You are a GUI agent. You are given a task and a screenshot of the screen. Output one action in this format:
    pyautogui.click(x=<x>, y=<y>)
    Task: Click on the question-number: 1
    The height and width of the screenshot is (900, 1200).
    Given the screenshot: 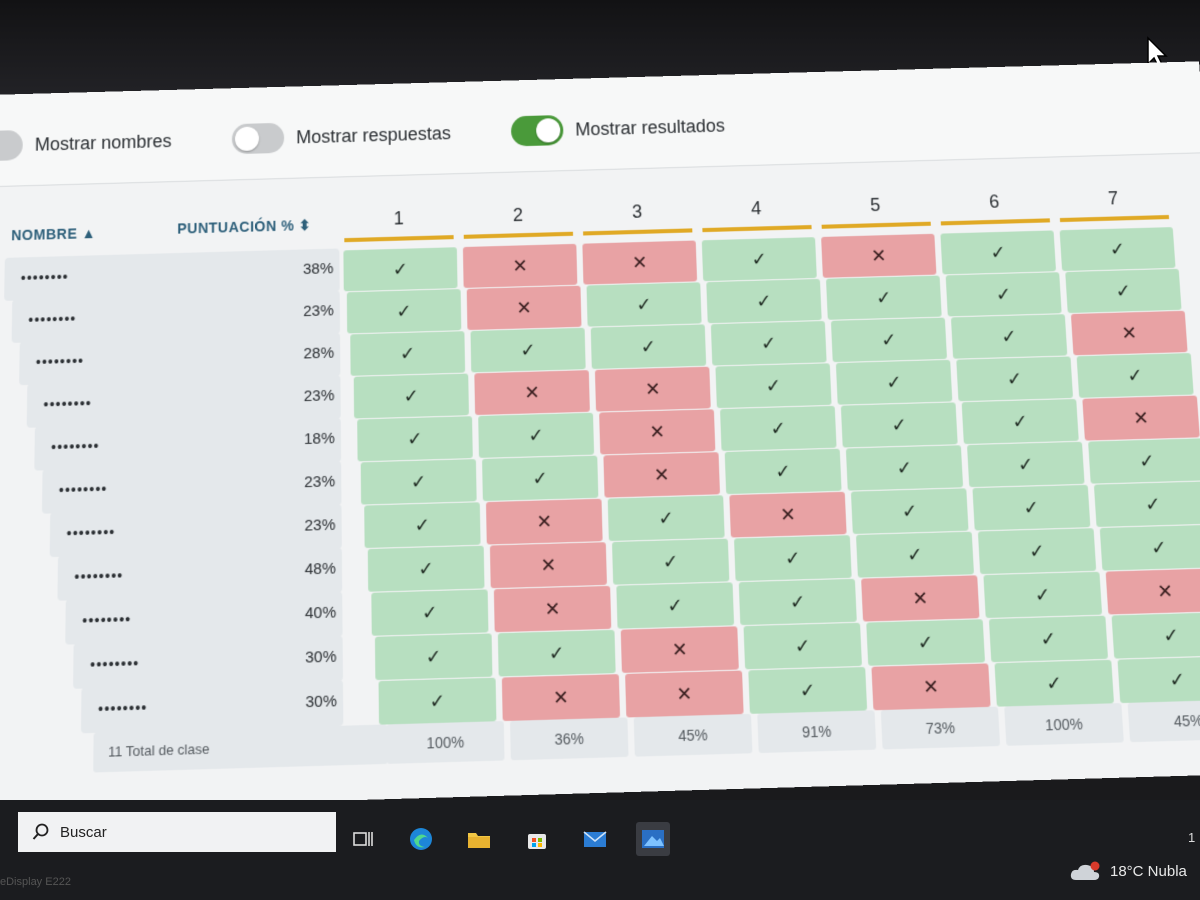 What is the action you would take?
    pyautogui.click(x=398, y=219)
    